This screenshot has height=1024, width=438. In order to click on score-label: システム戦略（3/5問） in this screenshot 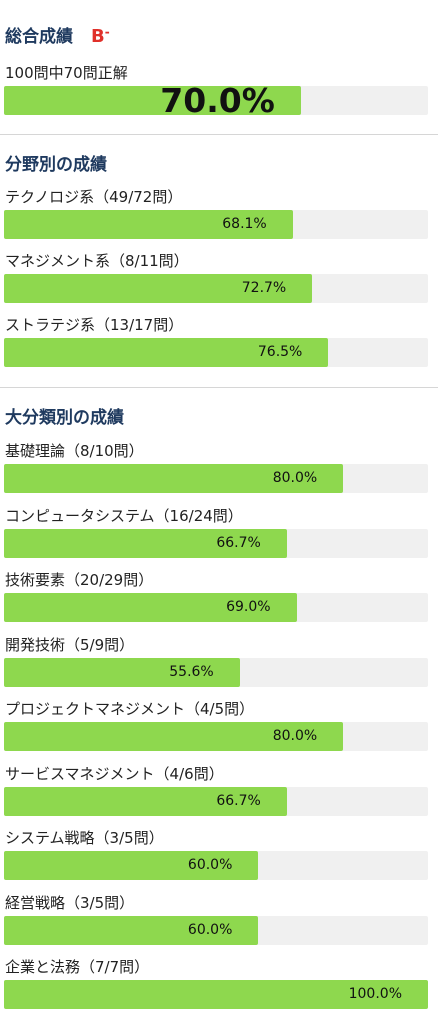, I will do `click(84, 838)`.